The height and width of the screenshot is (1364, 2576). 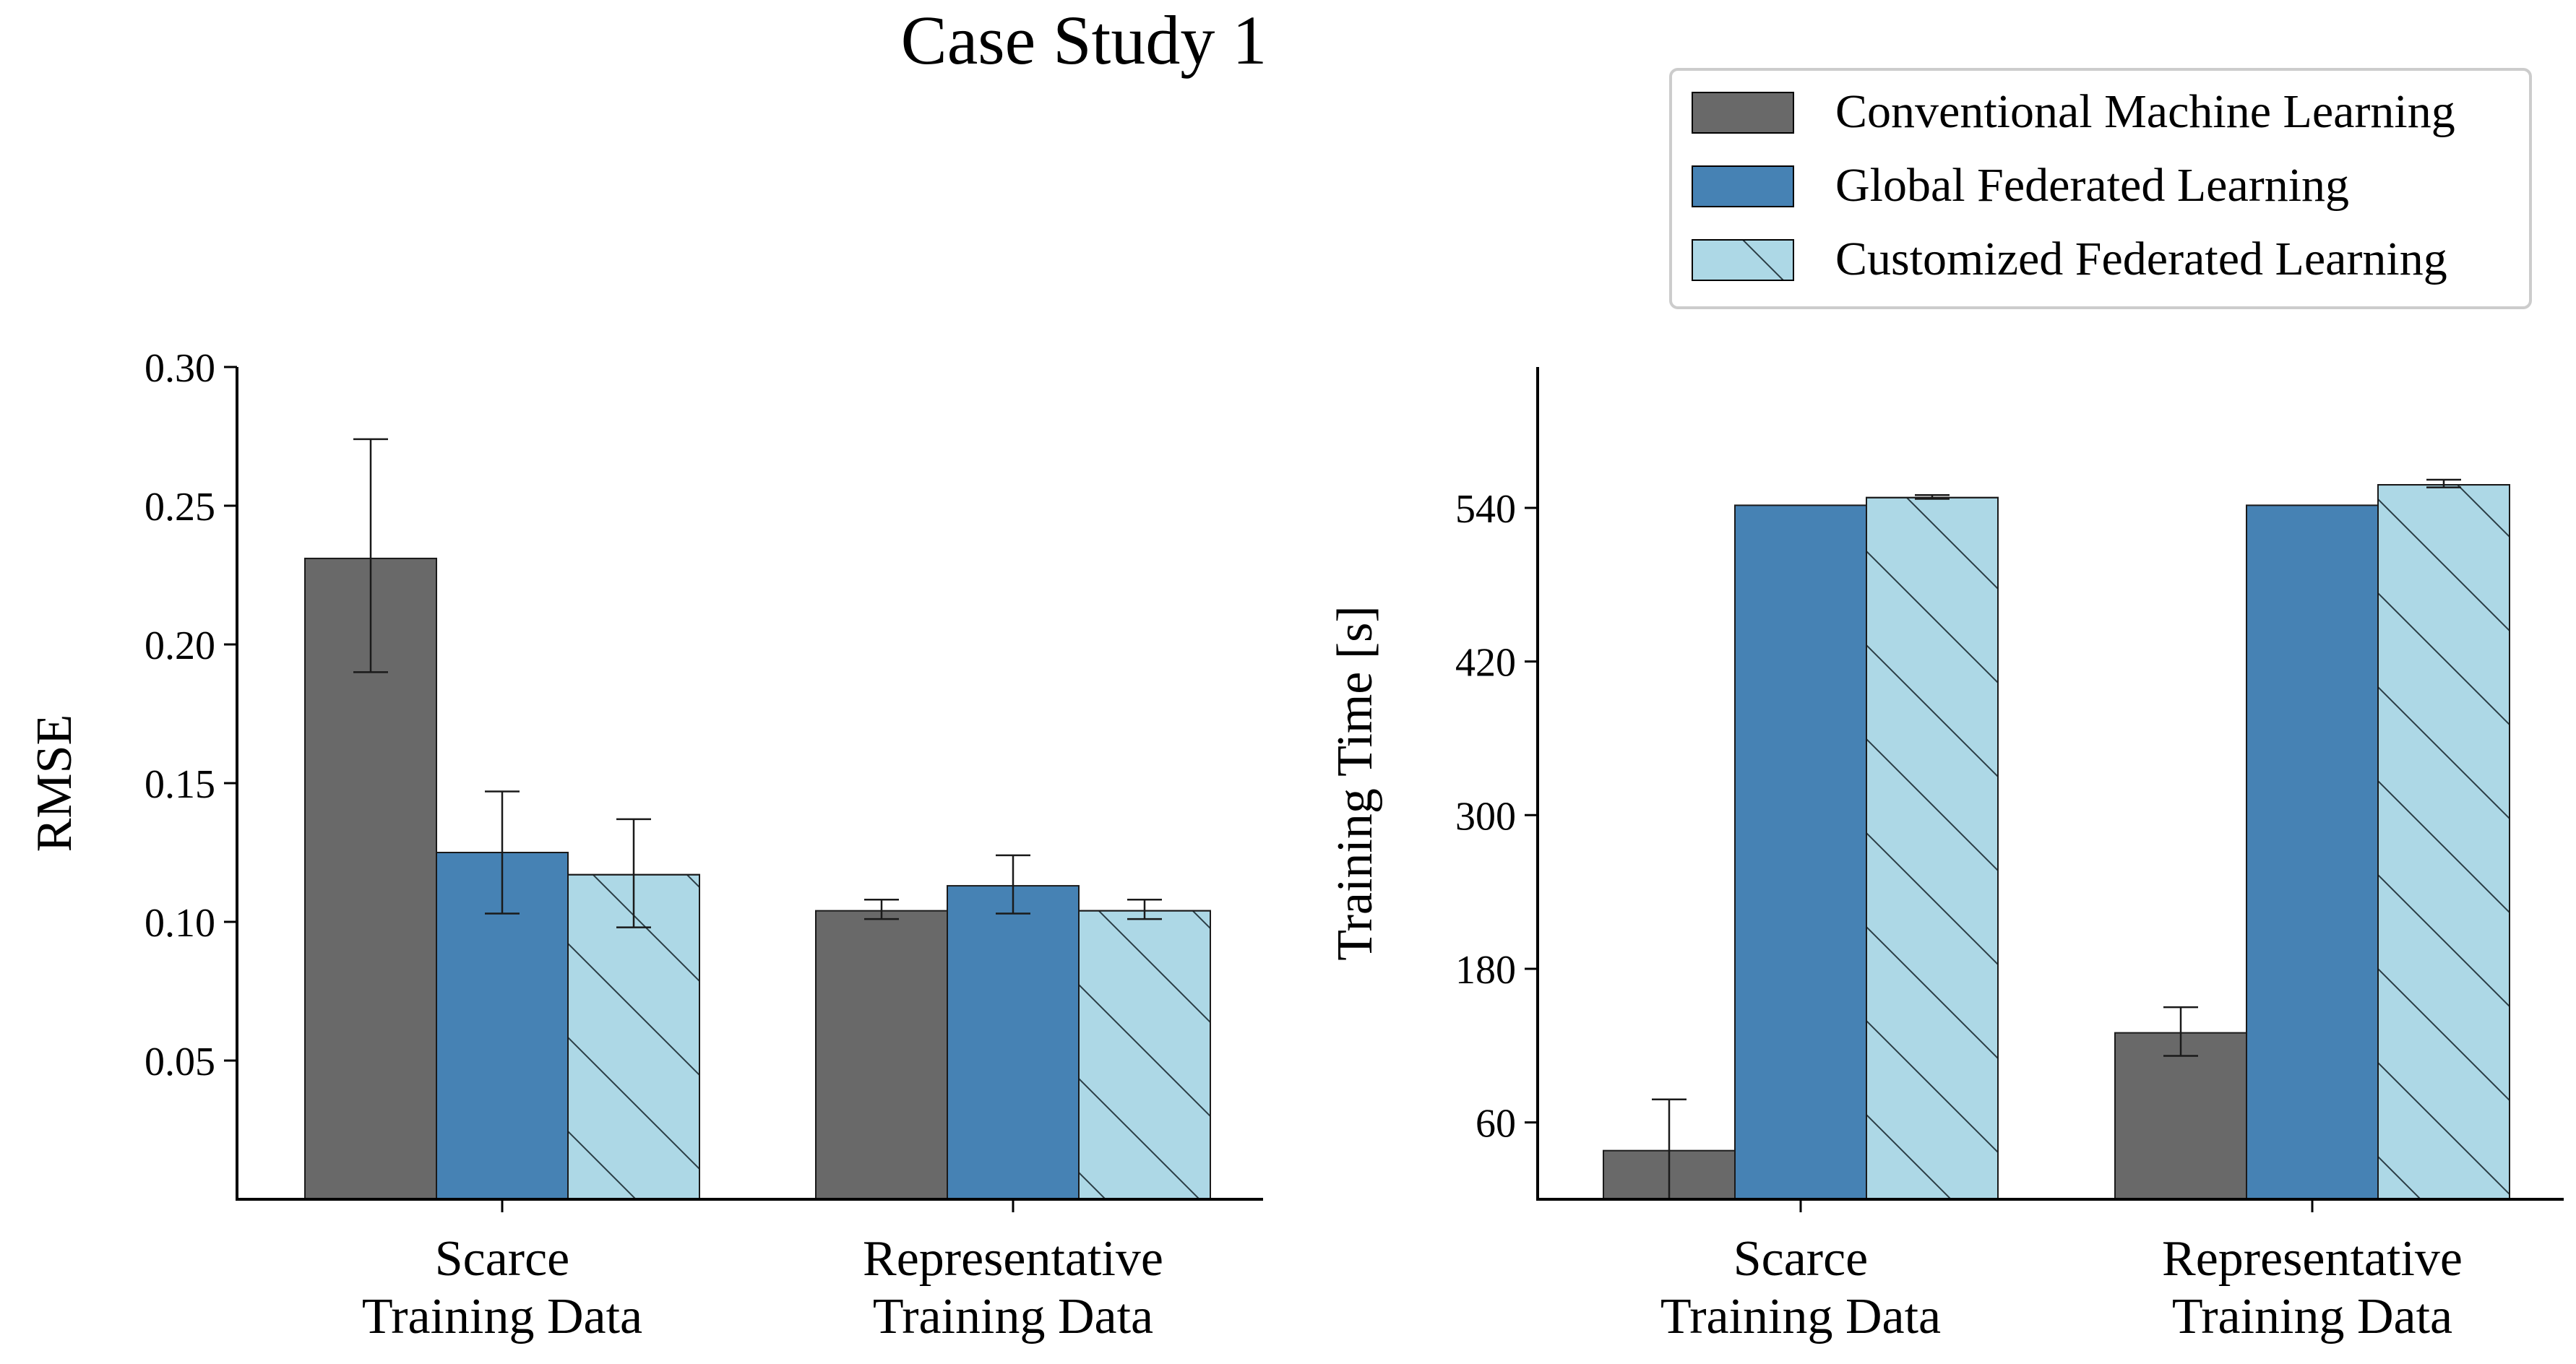 What do you see at coordinates (1496, 1124) in the screenshot?
I see `time-y-tick-label: 60` at bounding box center [1496, 1124].